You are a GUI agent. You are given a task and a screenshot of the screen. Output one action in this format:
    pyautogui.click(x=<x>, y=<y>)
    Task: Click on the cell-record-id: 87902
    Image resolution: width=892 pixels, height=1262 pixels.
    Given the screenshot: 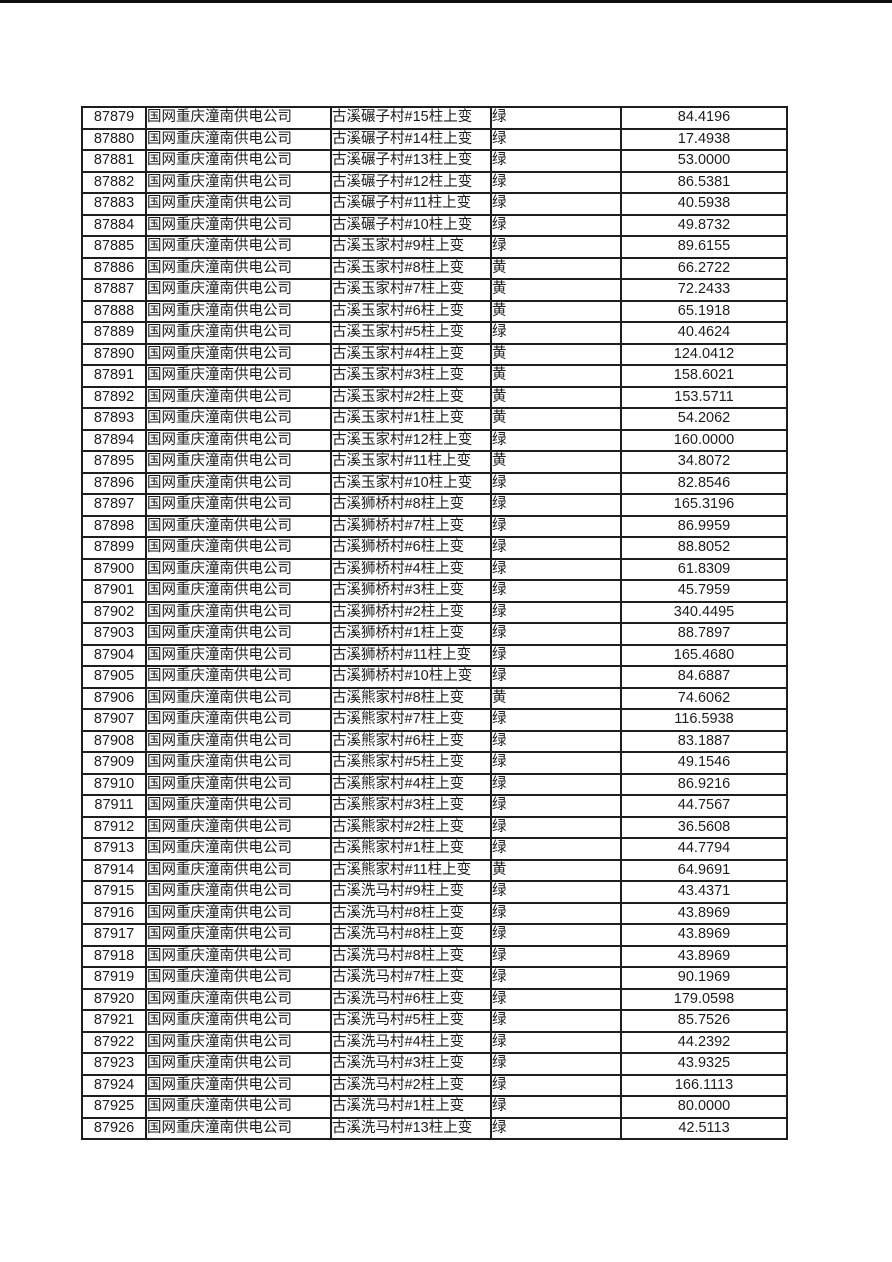 What is the action you would take?
    pyautogui.click(x=114, y=612)
    